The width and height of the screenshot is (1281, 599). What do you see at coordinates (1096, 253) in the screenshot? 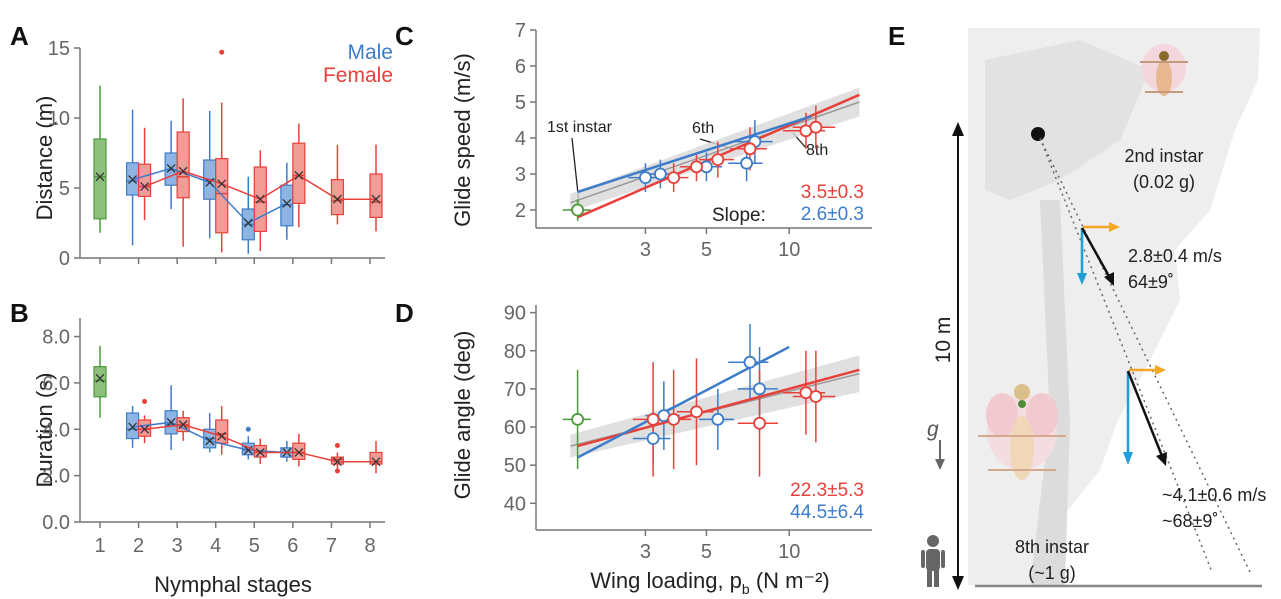
I see `second-resultant-arrow` at bounding box center [1096, 253].